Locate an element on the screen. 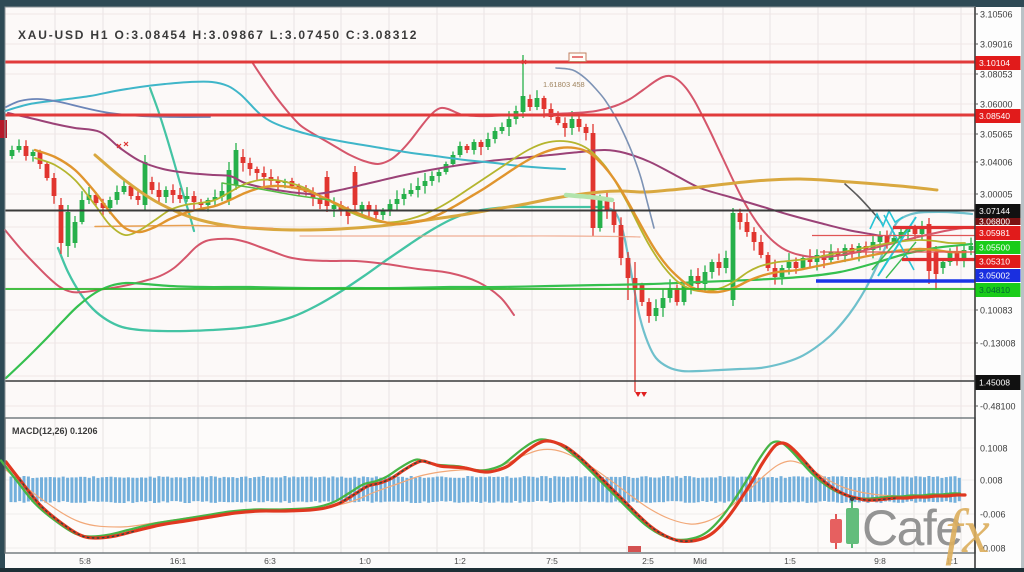 Image resolution: width=1024 pixels, height=572 pixels. svg-text: 0.008 is located at coordinates (991, 481).